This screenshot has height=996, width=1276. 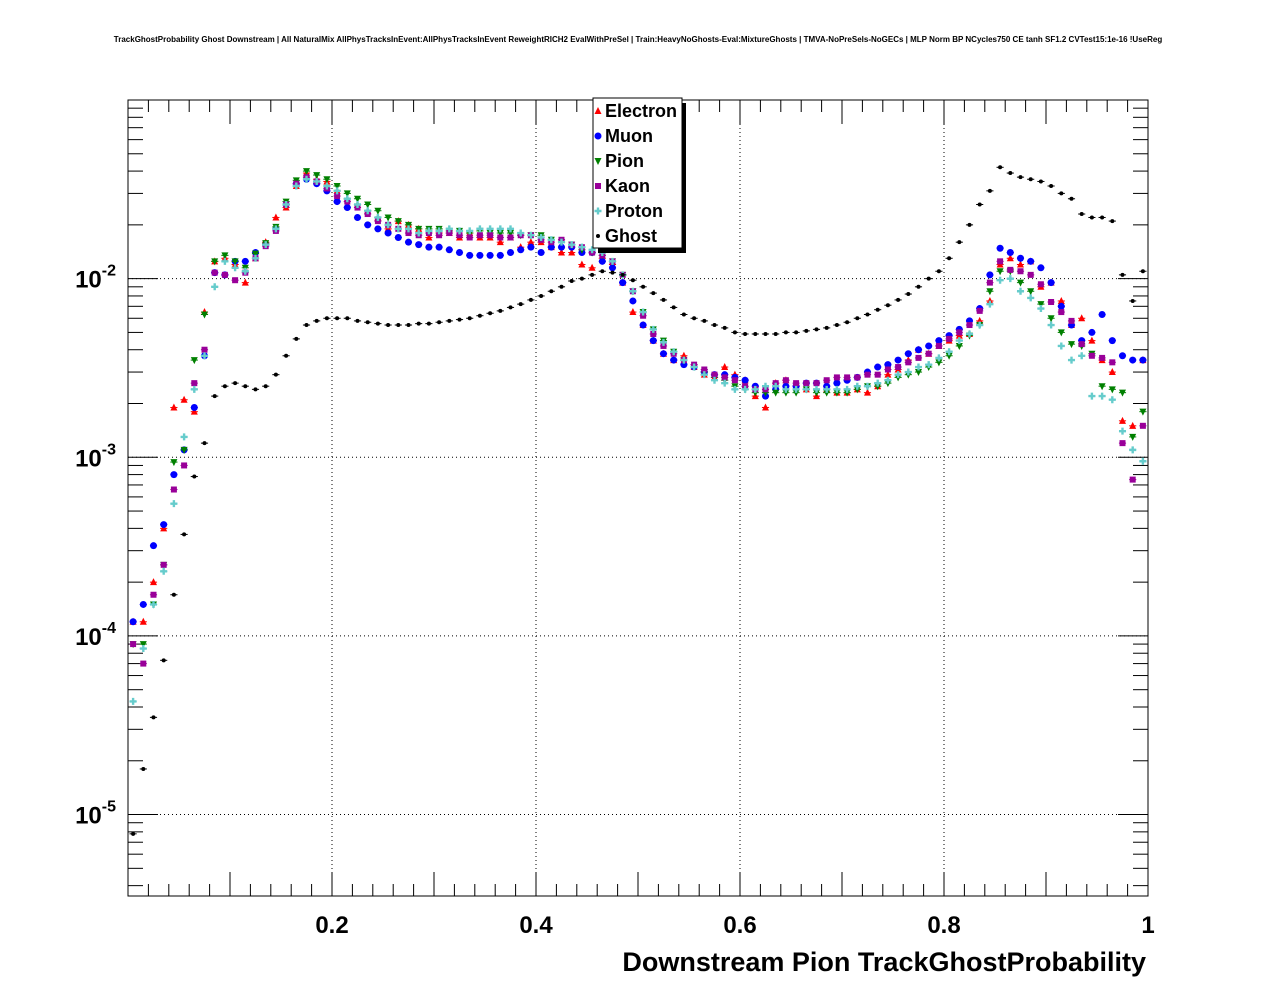 I want to click on legend-label: Ghost, so click(x=631, y=236).